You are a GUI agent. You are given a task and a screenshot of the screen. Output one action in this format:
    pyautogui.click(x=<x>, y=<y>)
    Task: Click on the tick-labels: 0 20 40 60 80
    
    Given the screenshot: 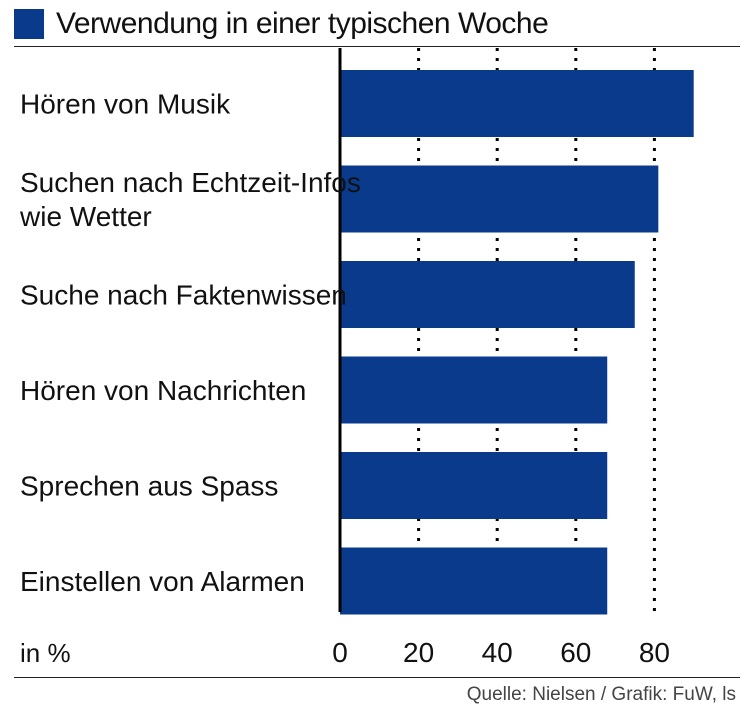 What is the action you would take?
    pyautogui.click(x=501, y=652)
    